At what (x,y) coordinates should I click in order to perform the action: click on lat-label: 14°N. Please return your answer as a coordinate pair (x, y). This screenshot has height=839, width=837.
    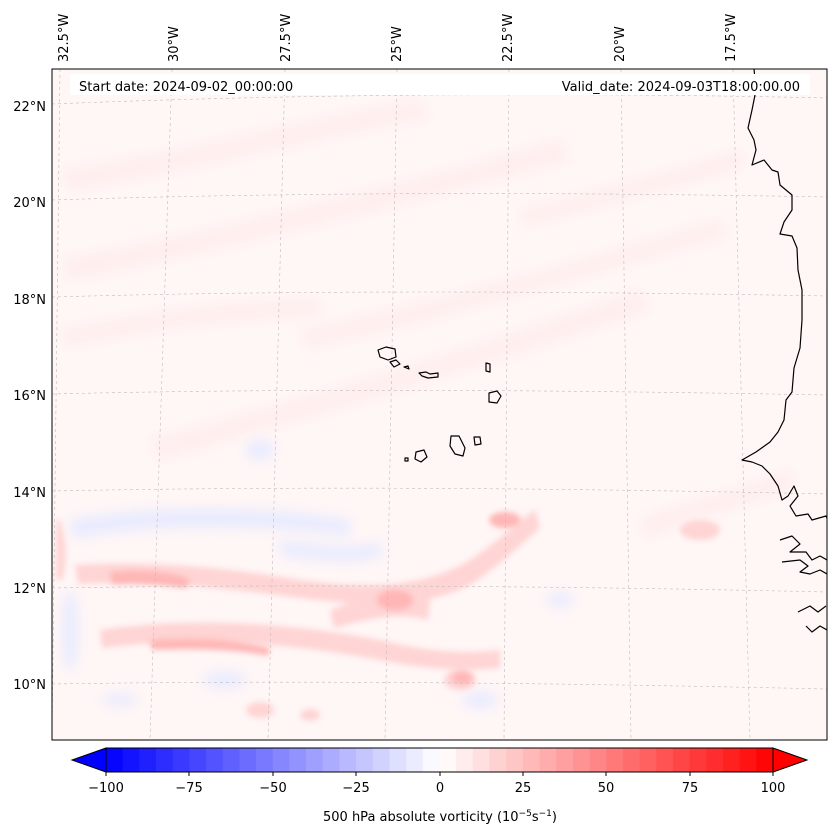
    Looking at the image, I should click on (29, 493).